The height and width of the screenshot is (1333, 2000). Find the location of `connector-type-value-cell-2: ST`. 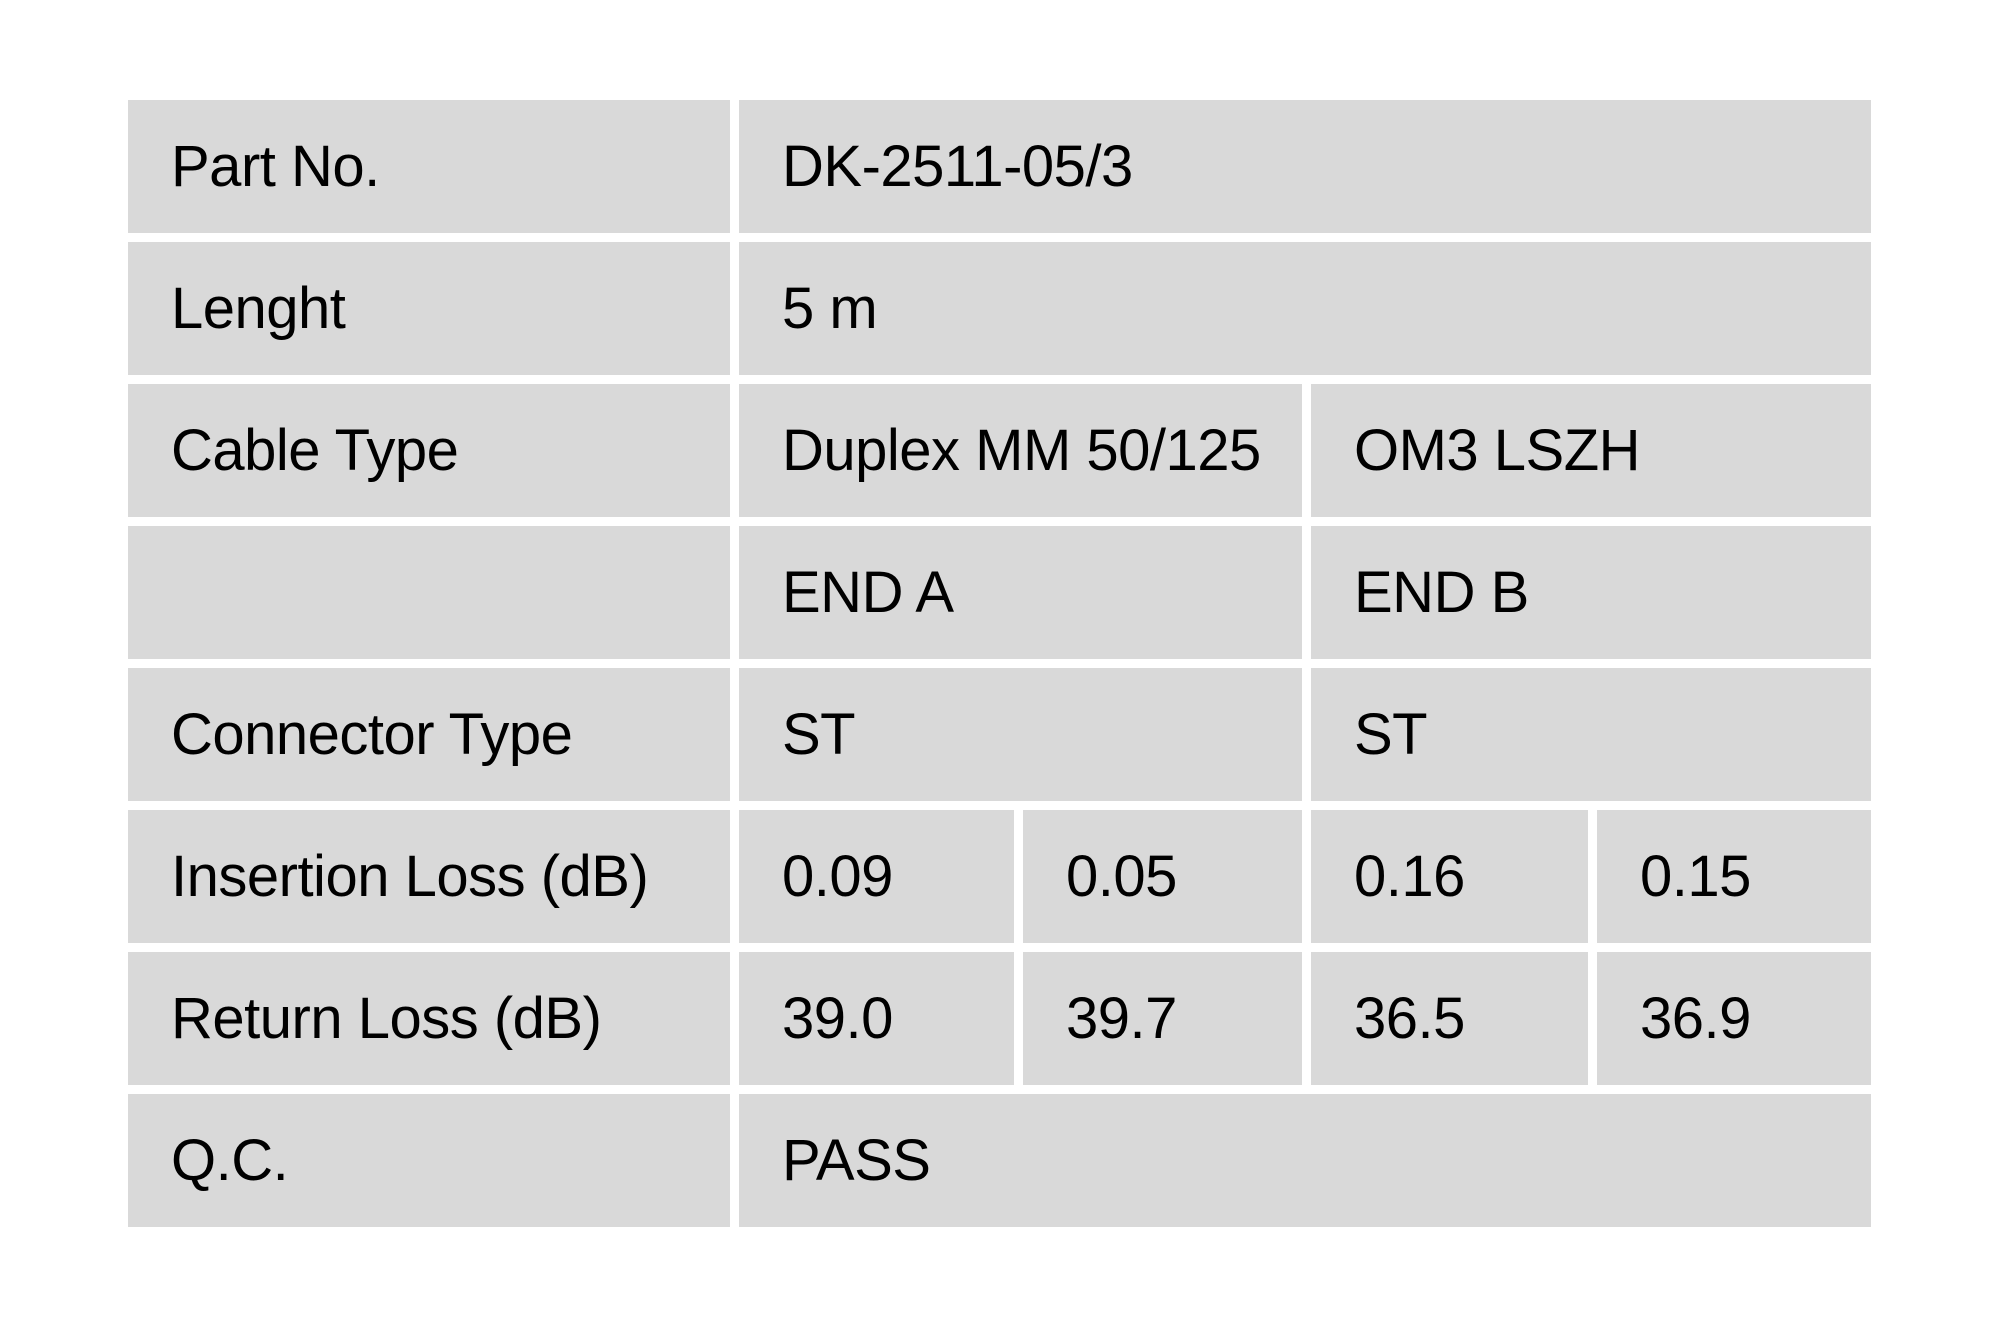

connector-type-value-cell-2: ST is located at coordinates (1591, 734).